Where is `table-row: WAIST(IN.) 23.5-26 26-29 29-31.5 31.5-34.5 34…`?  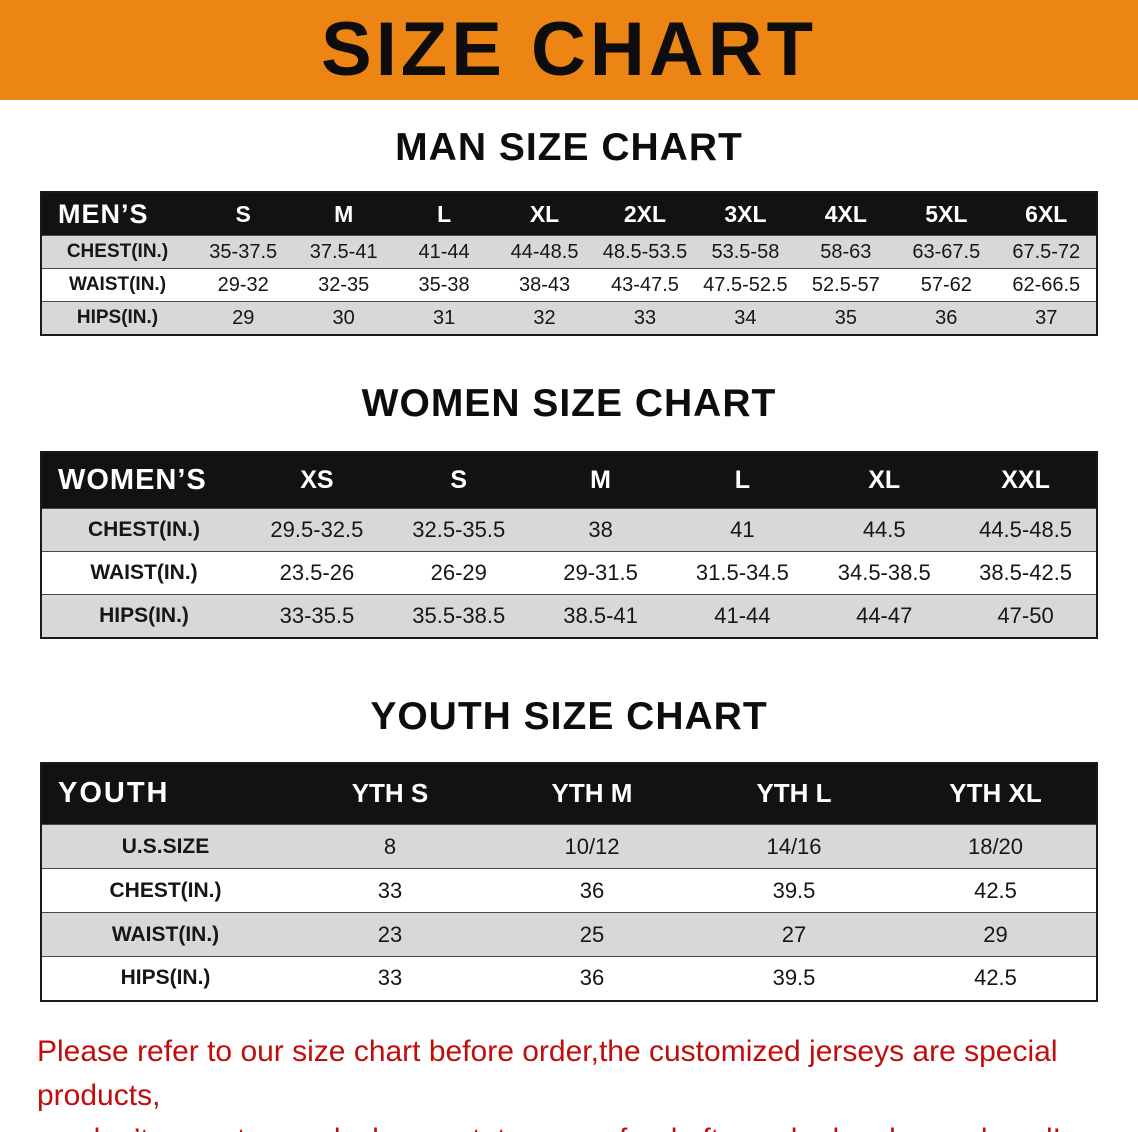 table-row: WAIST(IN.) 23.5-26 26-29 29-31.5 31.5-34.5 34… is located at coordinates (569, 573).